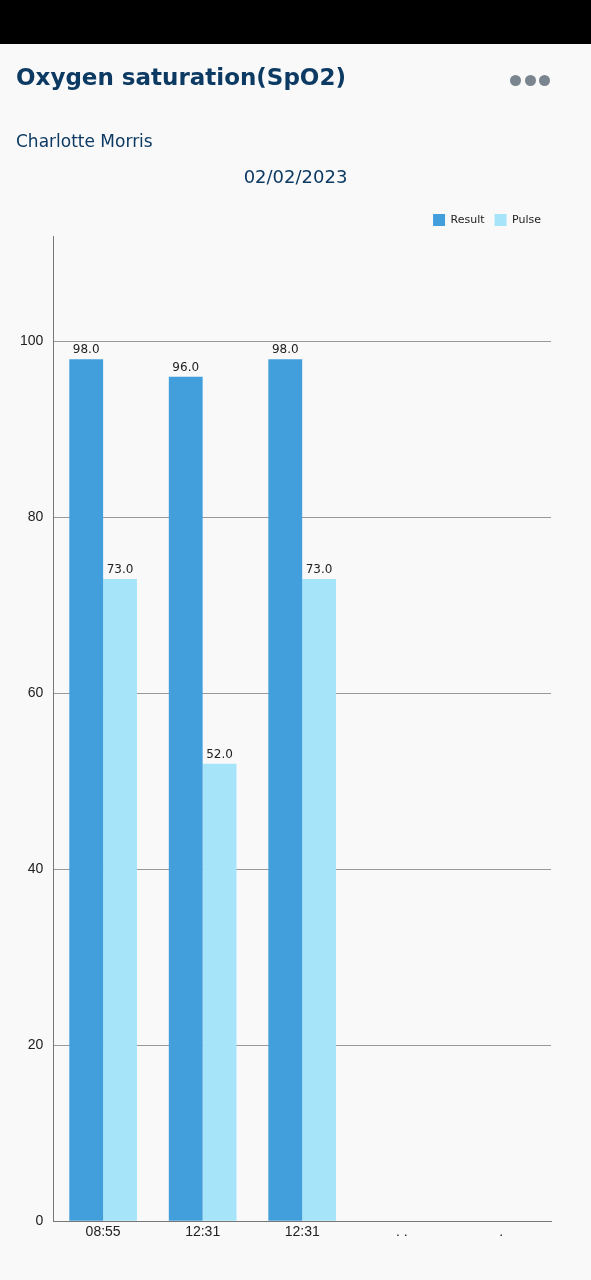  What do you see at coordinates (35, 1044) in the screenshot?
I see `y-tick-label: 20` at bounding box center [35, 1044].